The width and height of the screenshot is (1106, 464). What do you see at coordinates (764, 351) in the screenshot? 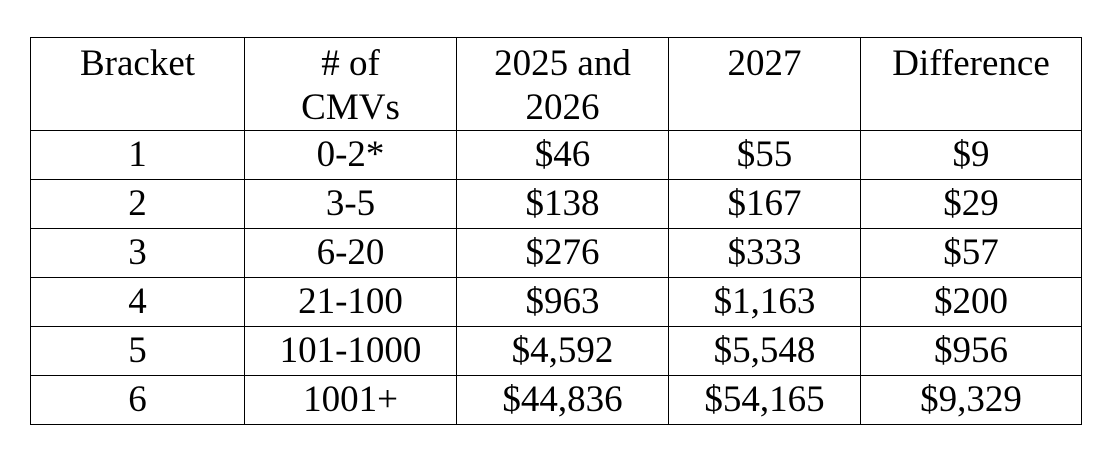
I see `table-cell: $5,548` at bounding box center [764, 351].